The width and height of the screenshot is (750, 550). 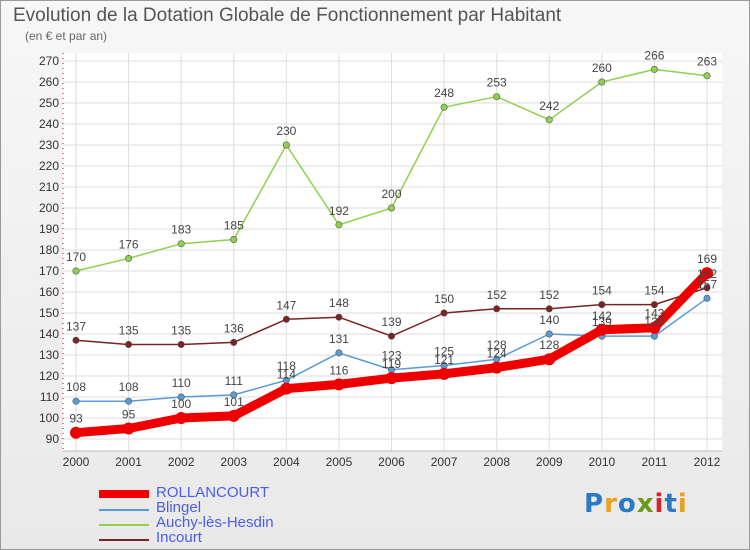 I want to click on y-tick-label: 170, so click(x=49, y=271).